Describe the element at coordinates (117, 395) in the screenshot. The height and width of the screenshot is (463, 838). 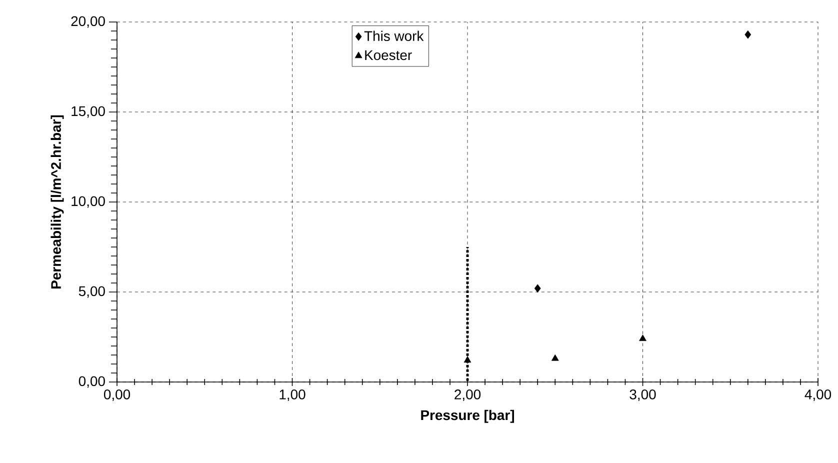
I see `x-tick-label: 0,00` at that location.